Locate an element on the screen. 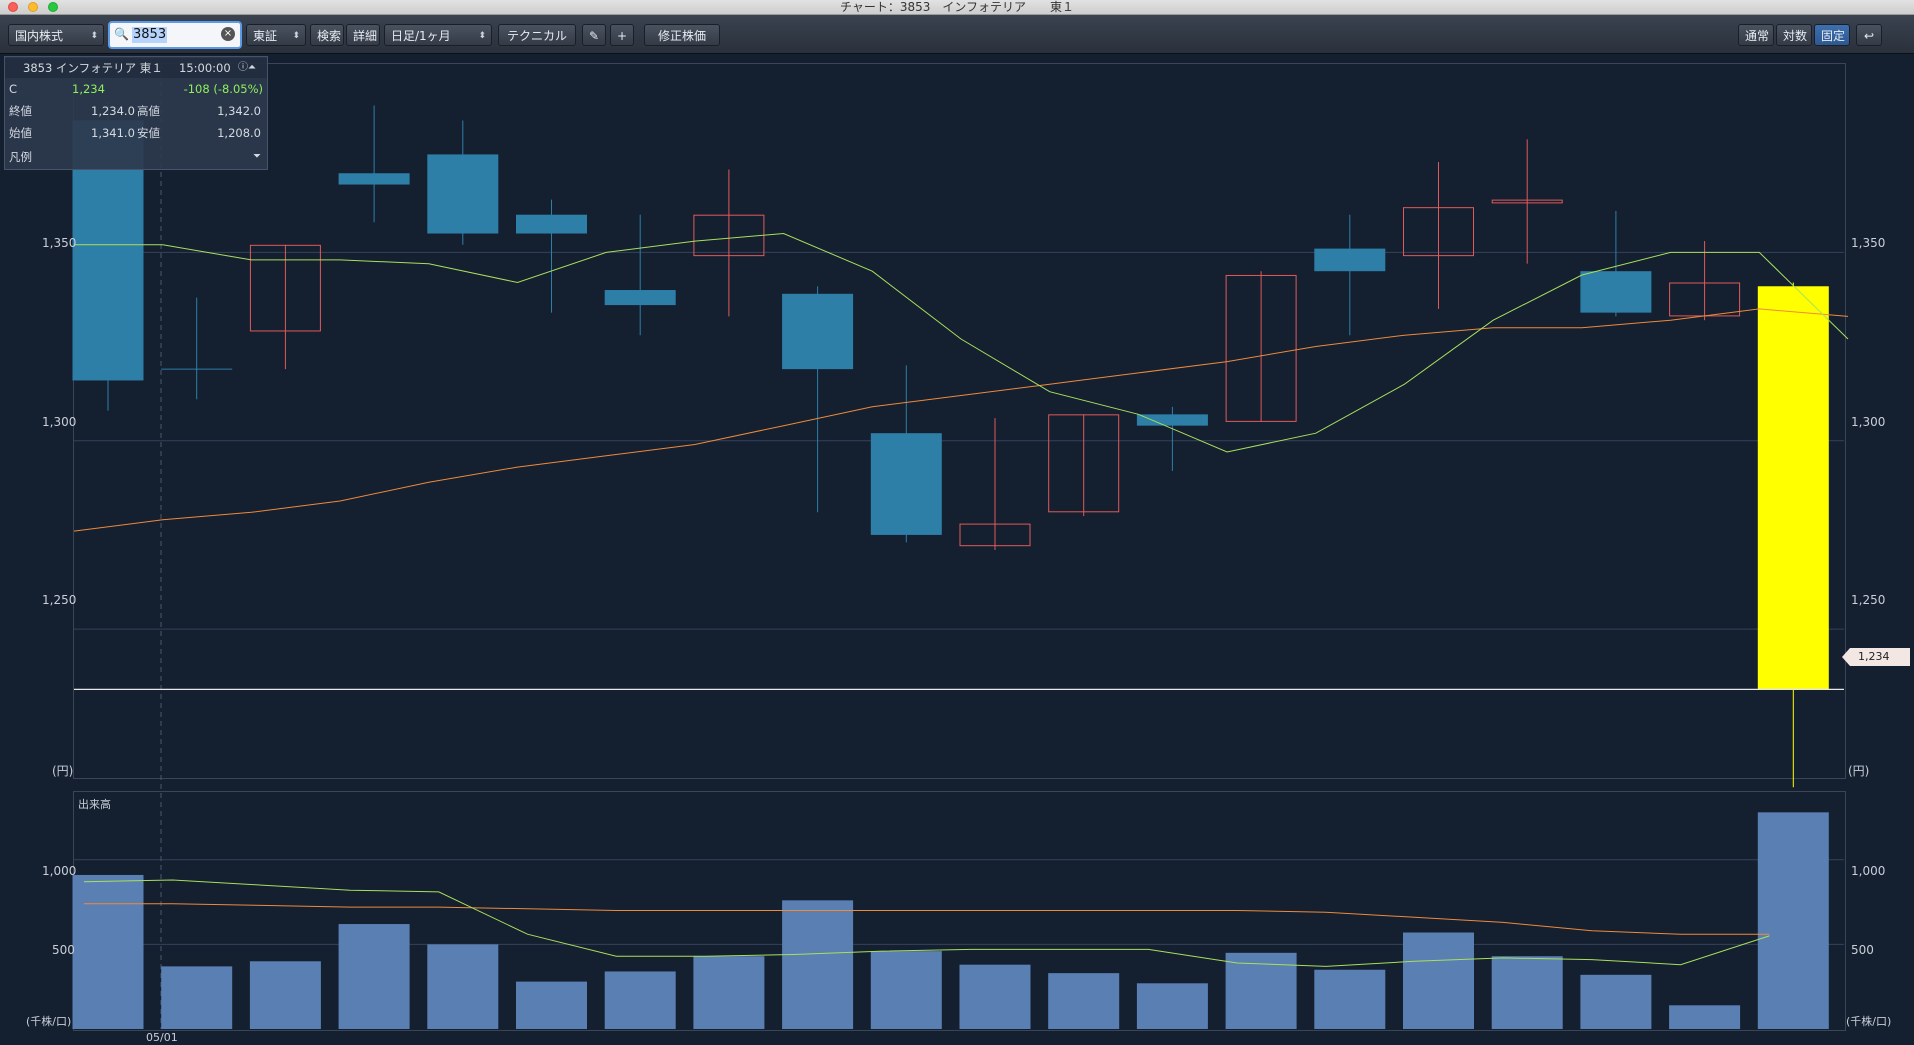 Image resolution: width=1914 pixels, height=1045 pixels. detail-button: 詳細 is located at coordinates (363, 35).